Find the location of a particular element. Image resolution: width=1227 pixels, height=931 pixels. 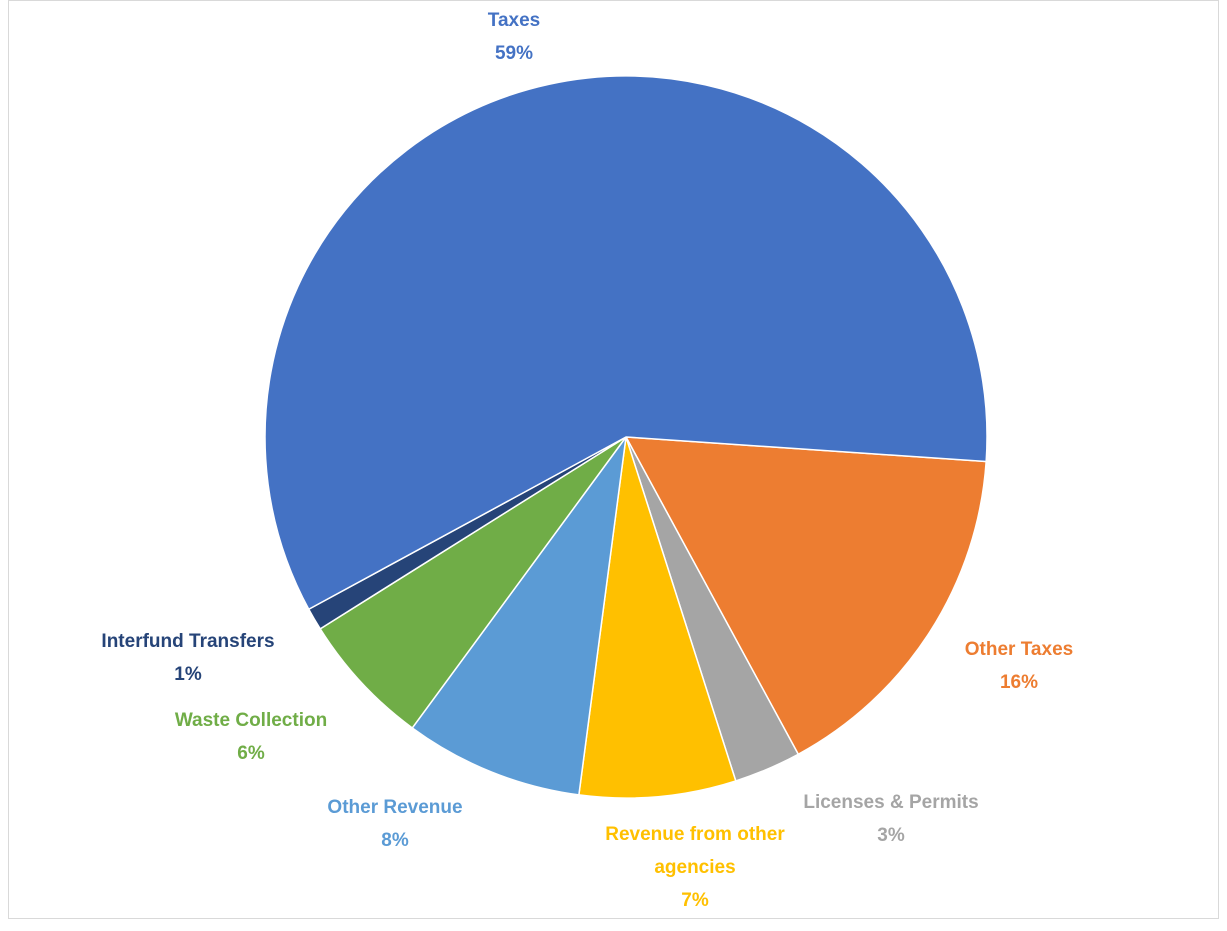

slice-label-waste-collection: Waste Collection 6% is located at coordinates (251, 737).